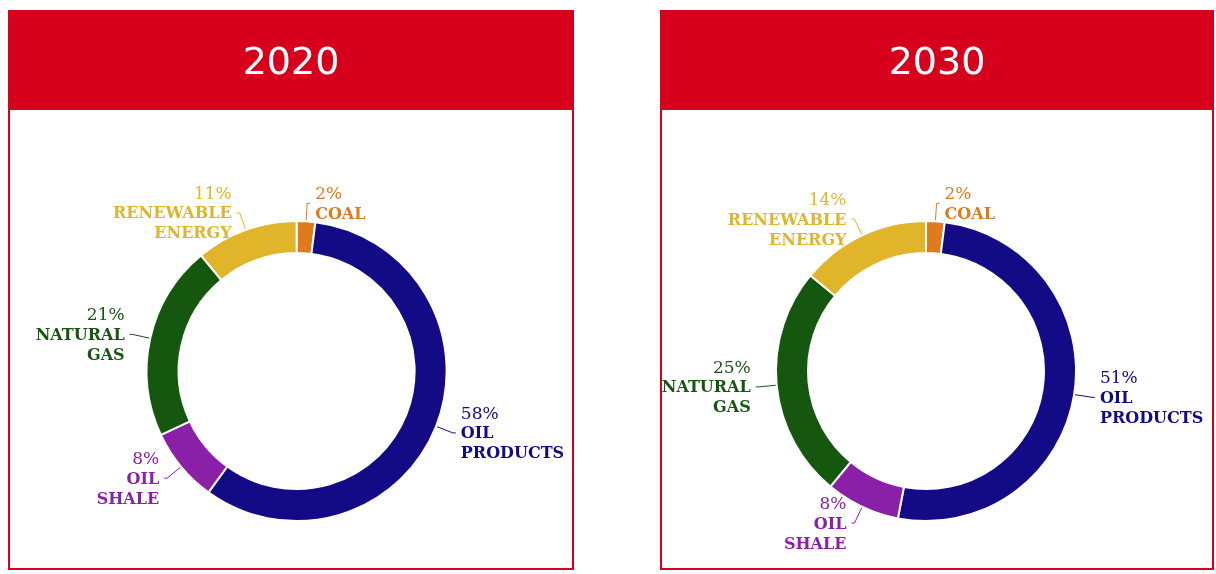 This screenshot has height=574, width=1216. I want to click on data-label: 51%, so click(1118, 377).